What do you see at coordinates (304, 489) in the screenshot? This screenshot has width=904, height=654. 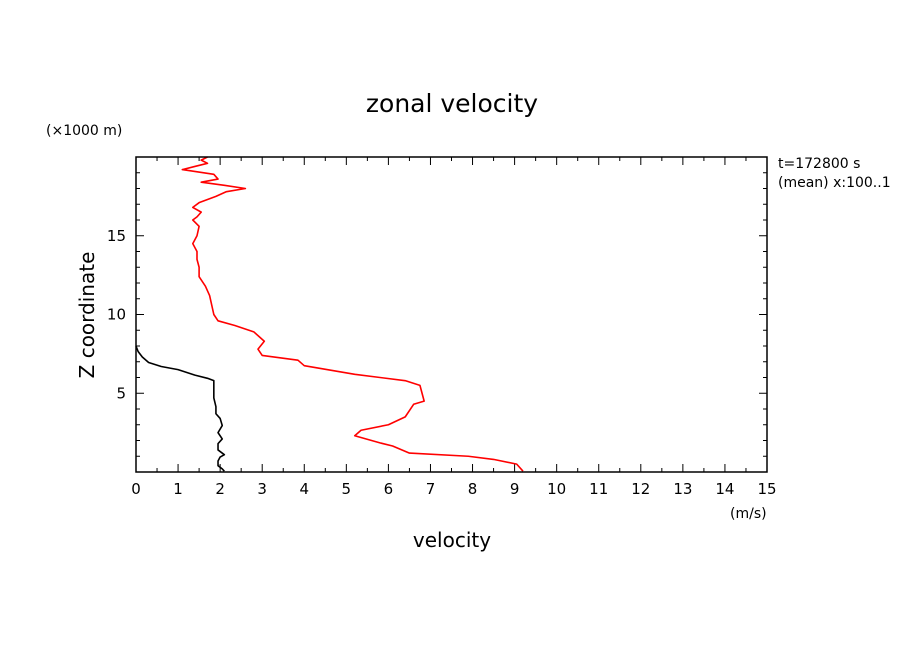 I see `x-tick-label: 4` at bounding box center [304, 489].